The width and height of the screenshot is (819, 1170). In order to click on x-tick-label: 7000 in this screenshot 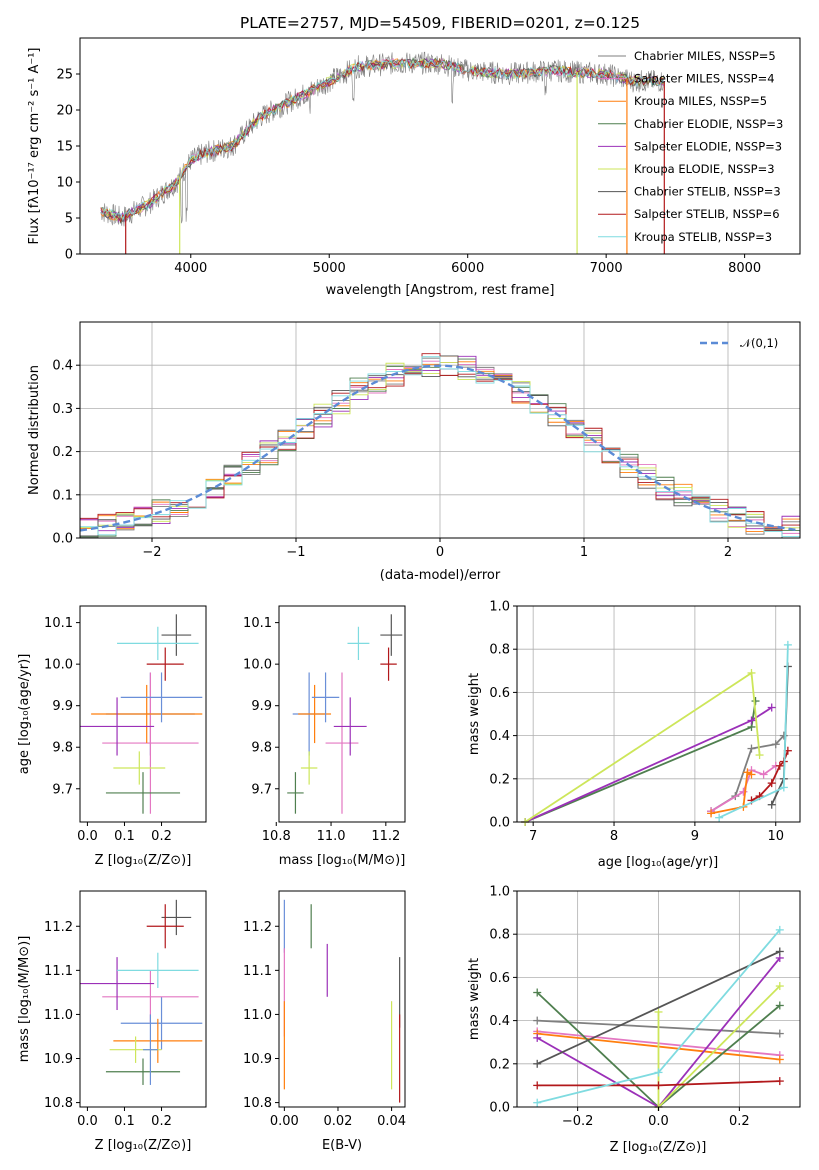, I will do `click(606, 268)`.